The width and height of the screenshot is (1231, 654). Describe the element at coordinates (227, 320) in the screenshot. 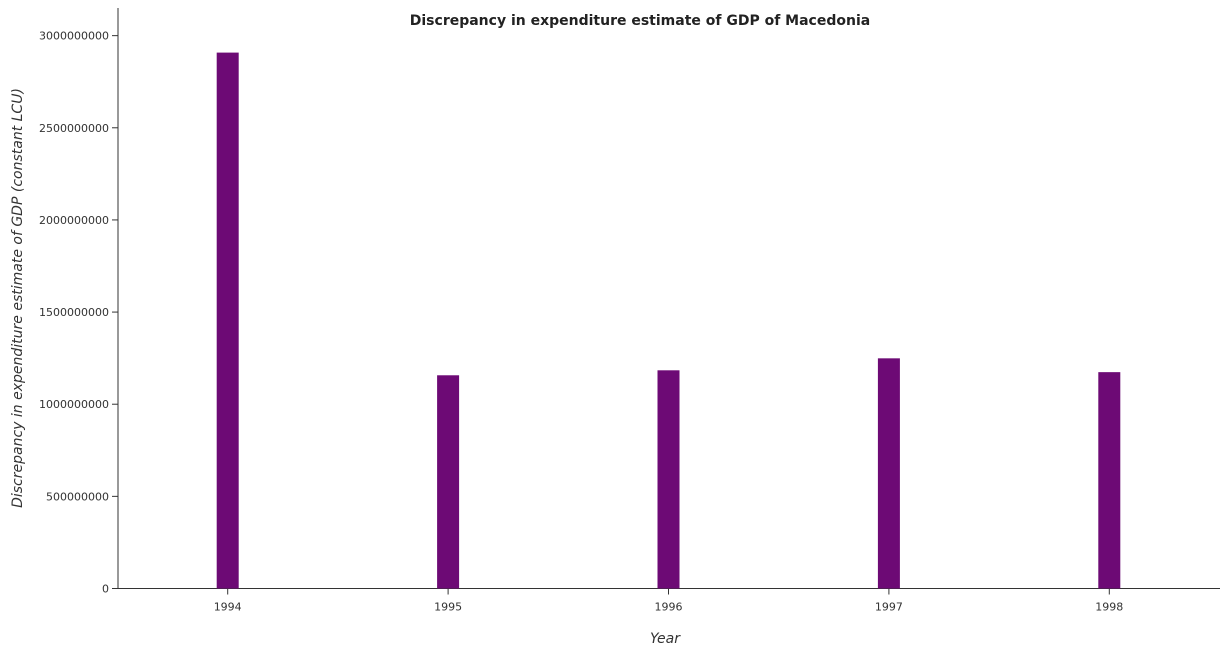

I see `bar-1994` at that location.